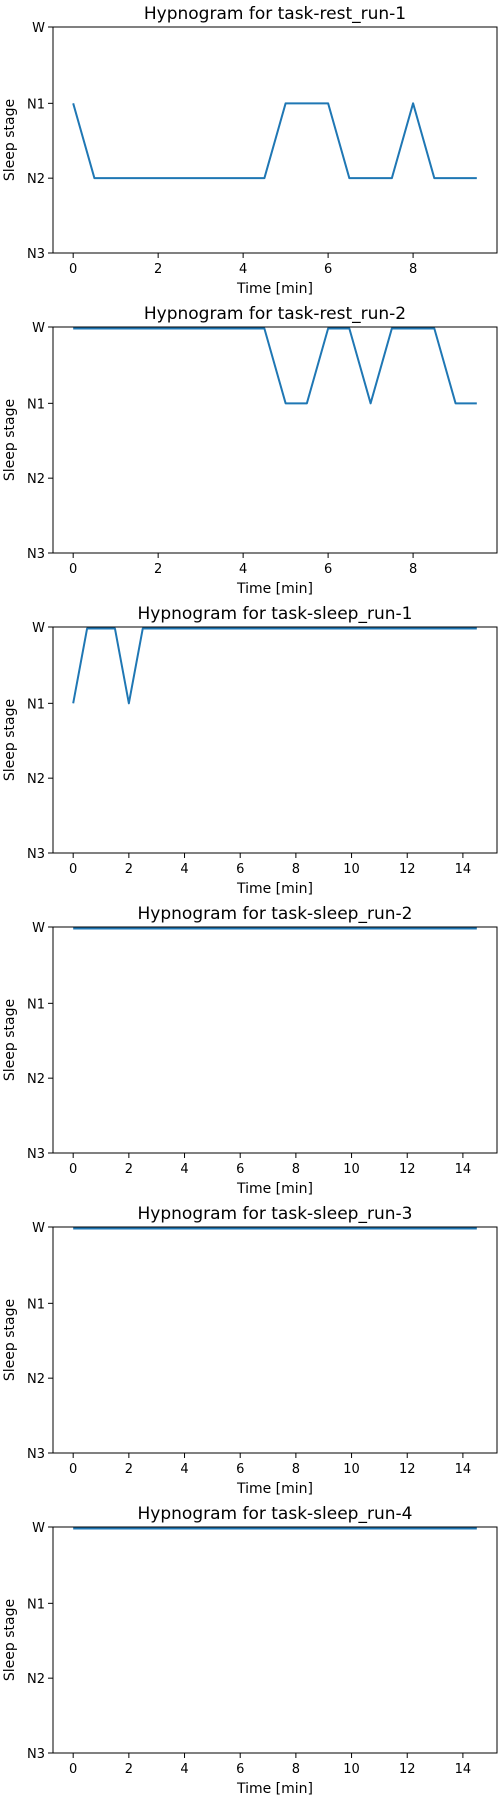 Image resolution: width=500 pixels, height=1805 pixels. Describe the element at coordinates (275, 1214) in the screenshot. I see `chart-title: Hypnogram for task-sleep_run-3` at that location.